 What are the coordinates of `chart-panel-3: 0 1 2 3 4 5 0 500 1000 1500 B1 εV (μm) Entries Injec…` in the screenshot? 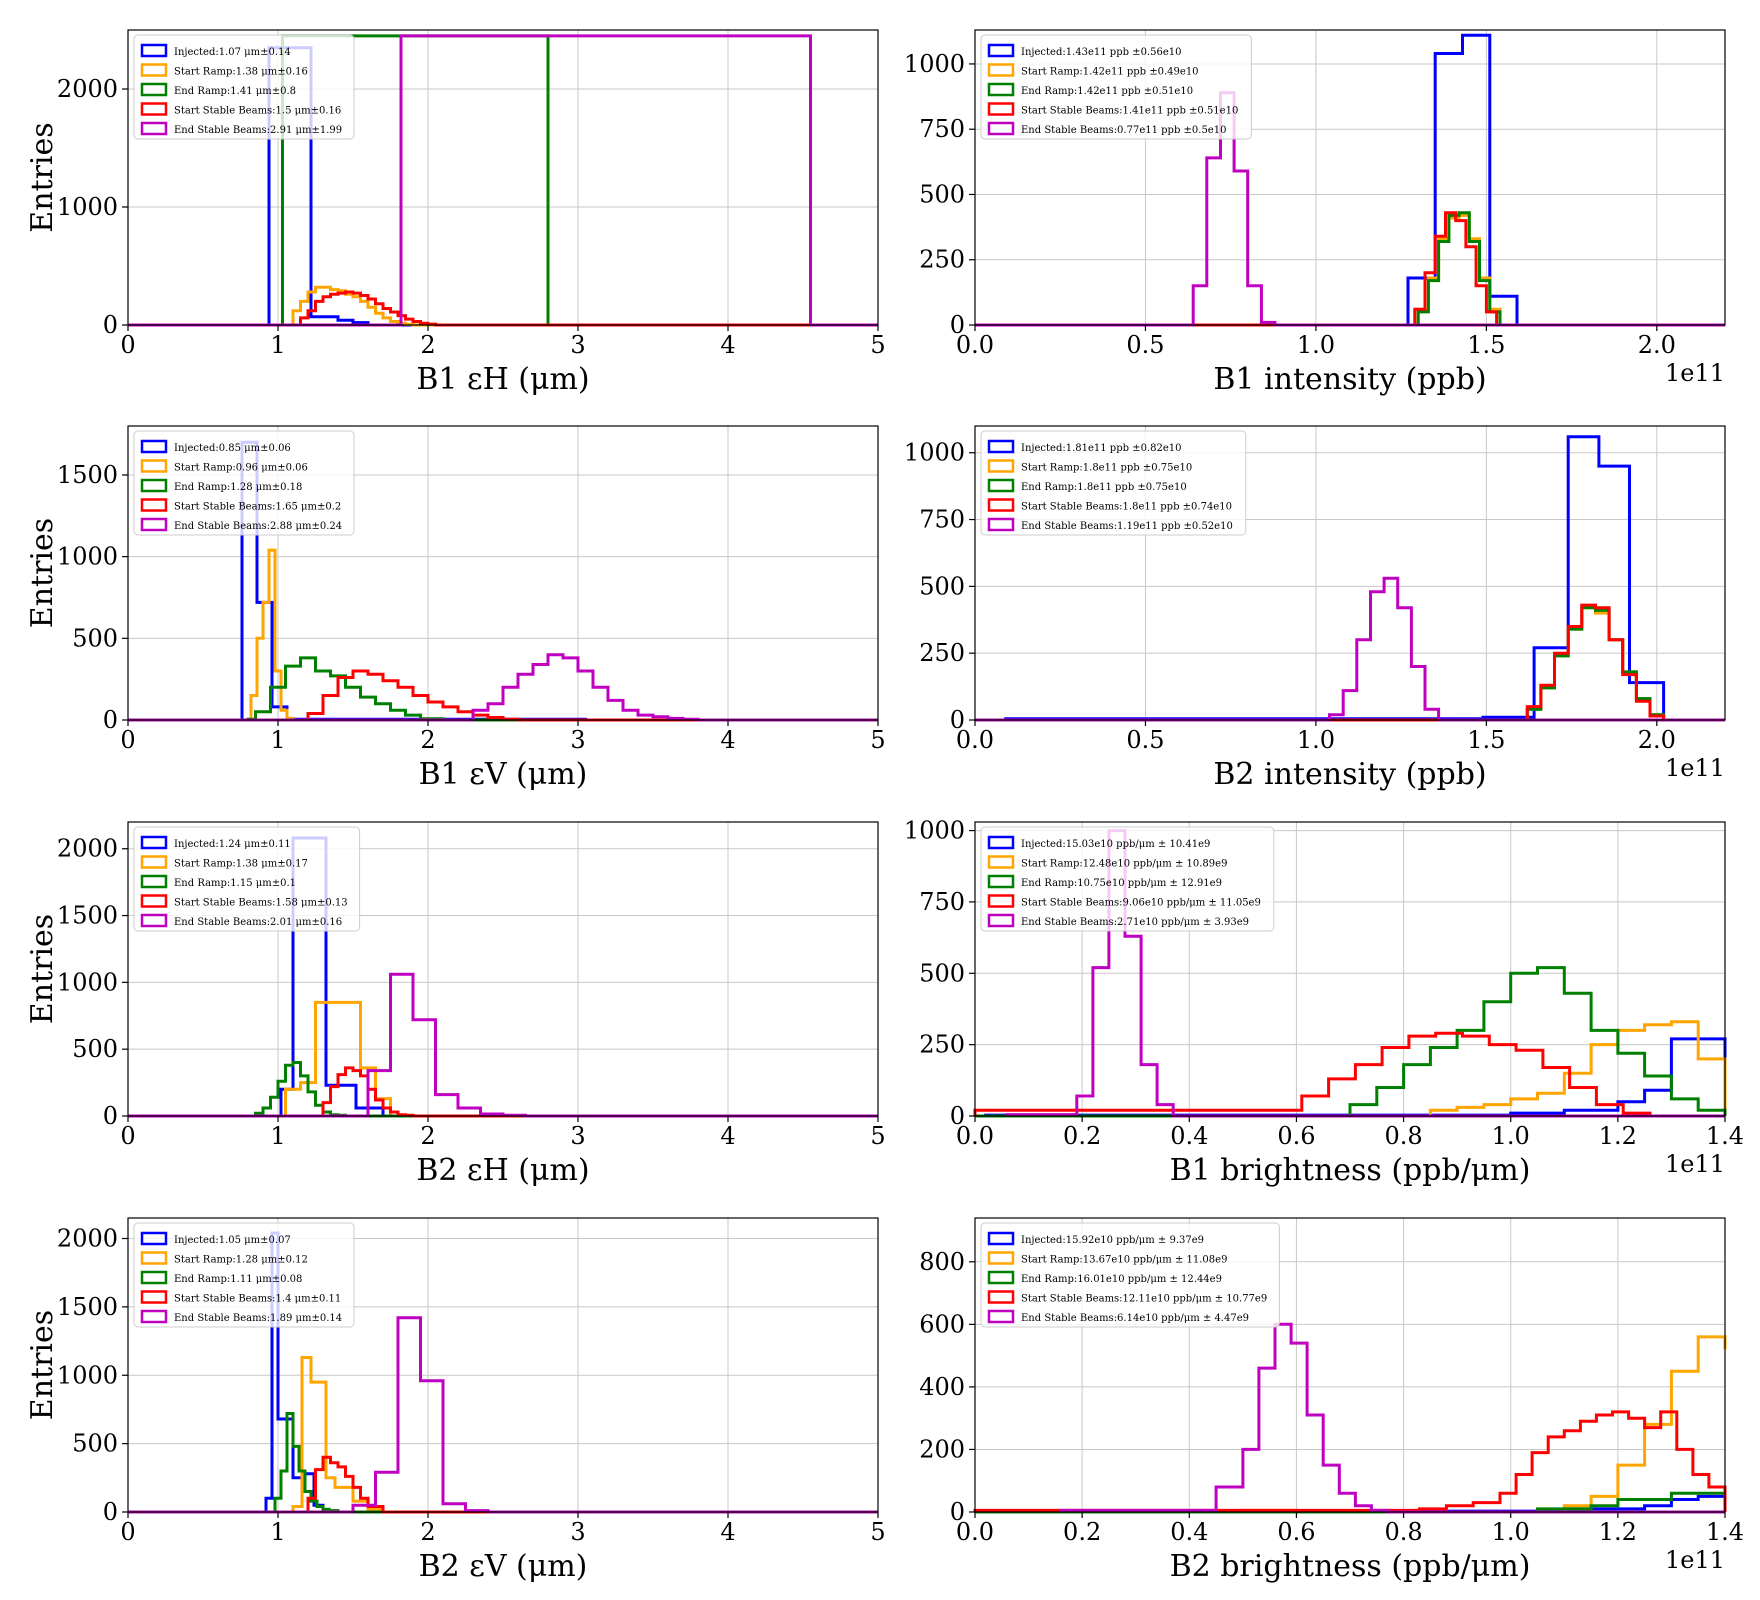 It's located at (455, 608).